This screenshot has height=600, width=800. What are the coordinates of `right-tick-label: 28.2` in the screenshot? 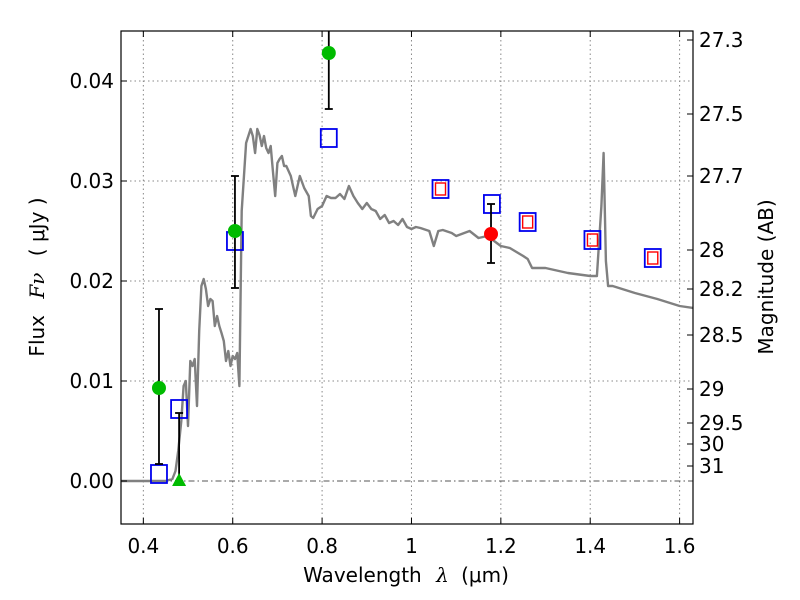 It's located at (721, 289).